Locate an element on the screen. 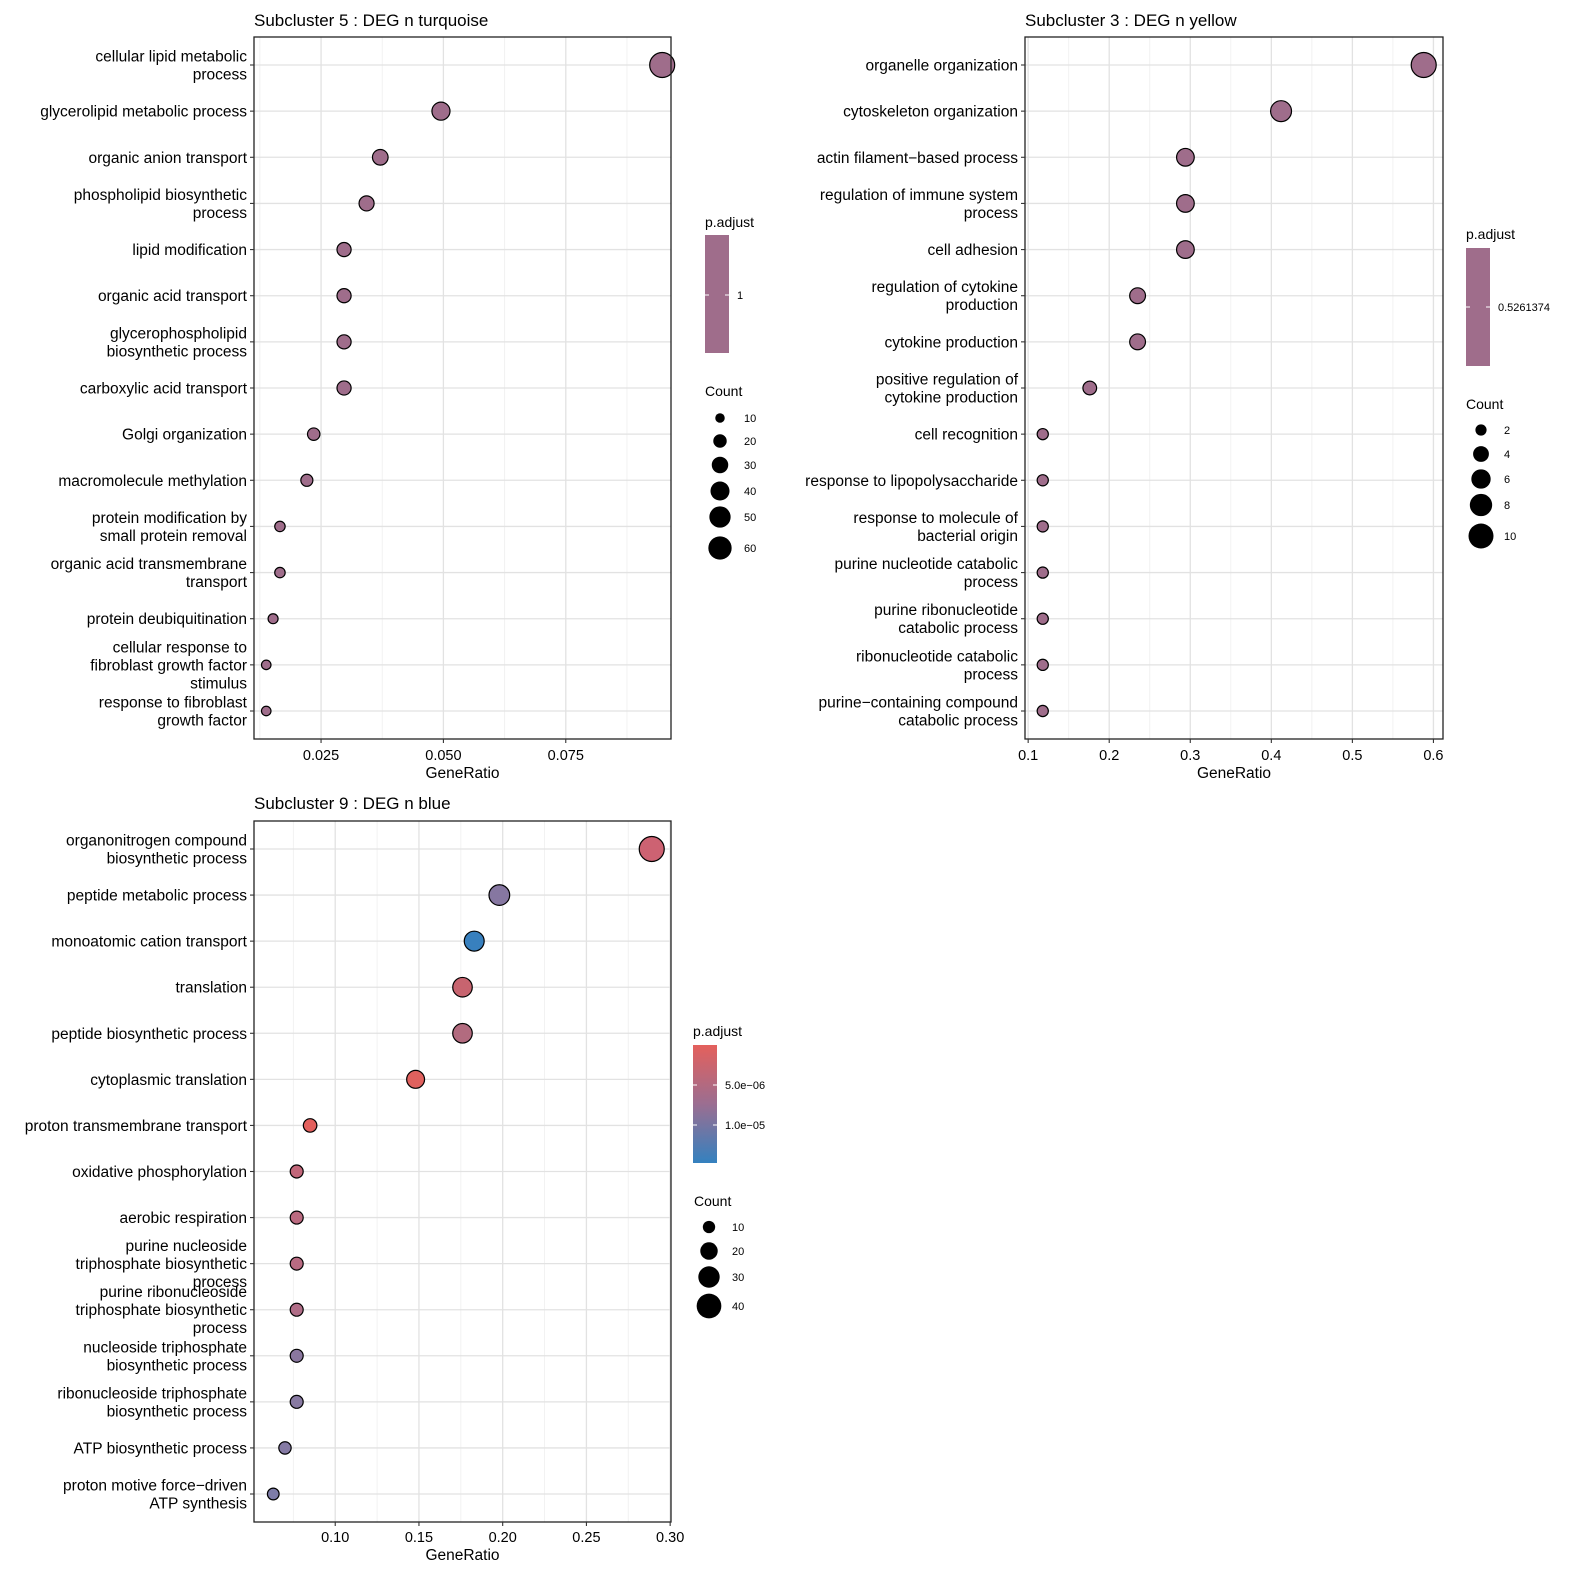 The image size is (1569, 1570). color-legend-title: p.adjust is located at coordinates (1490, 234).